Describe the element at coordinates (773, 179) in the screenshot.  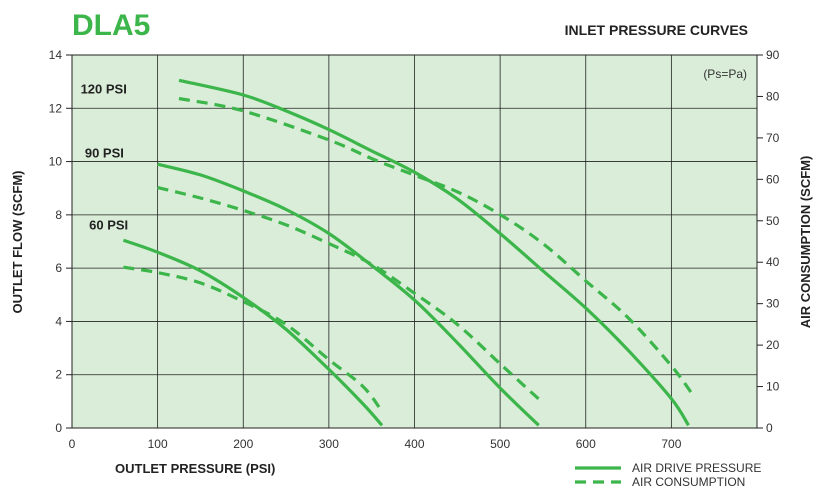
I see `y2-tick-label: 60` at that location.